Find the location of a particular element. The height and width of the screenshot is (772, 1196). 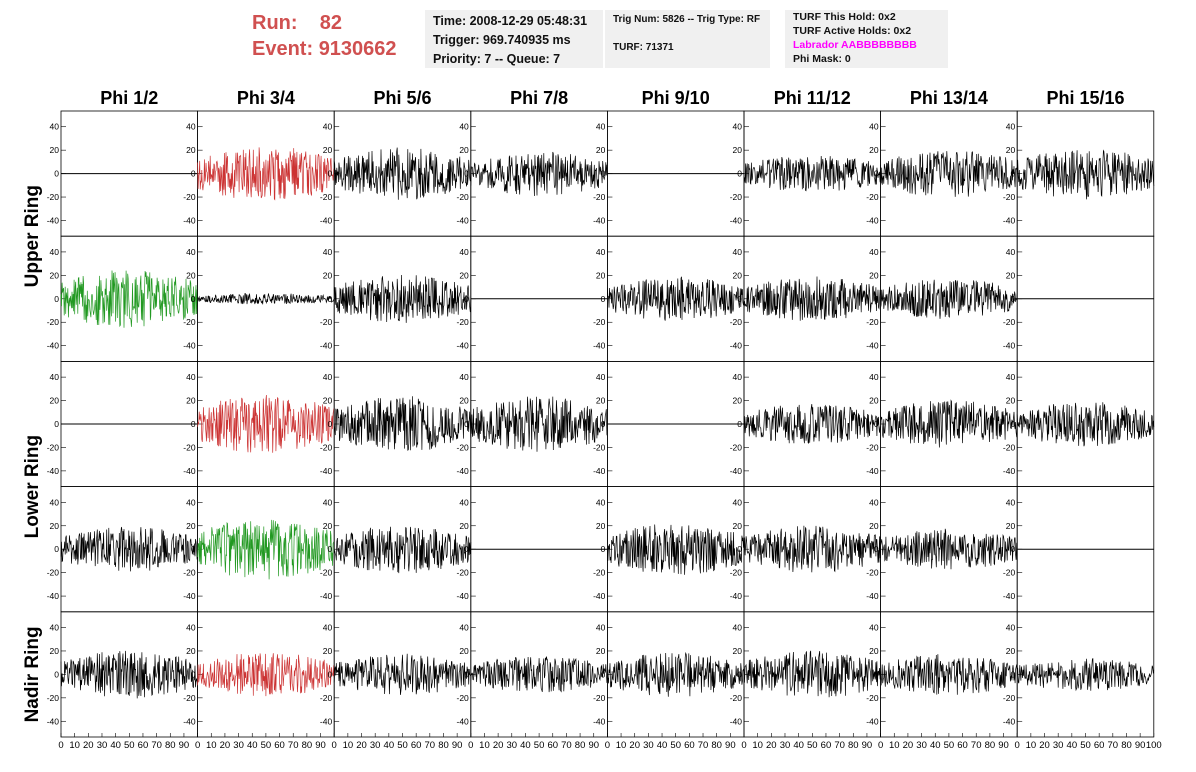

labrador-text: Labrador AABBBBBBBB is located at coordinates (855, 45).